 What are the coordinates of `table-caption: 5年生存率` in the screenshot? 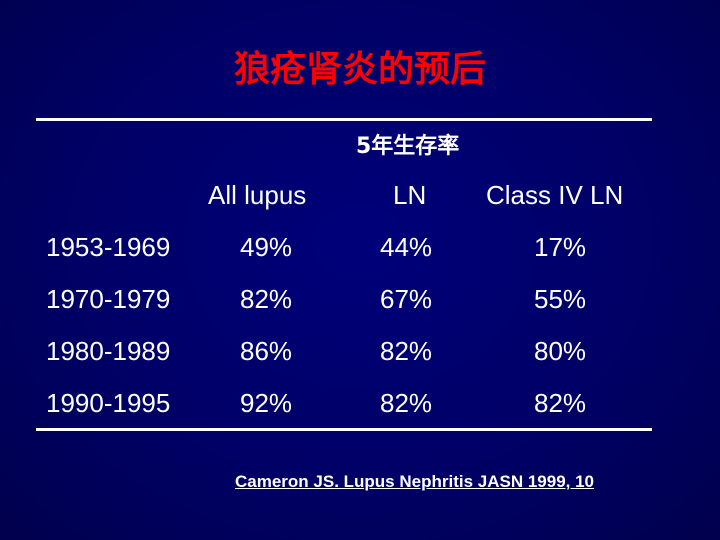 It's located at (408, 146).